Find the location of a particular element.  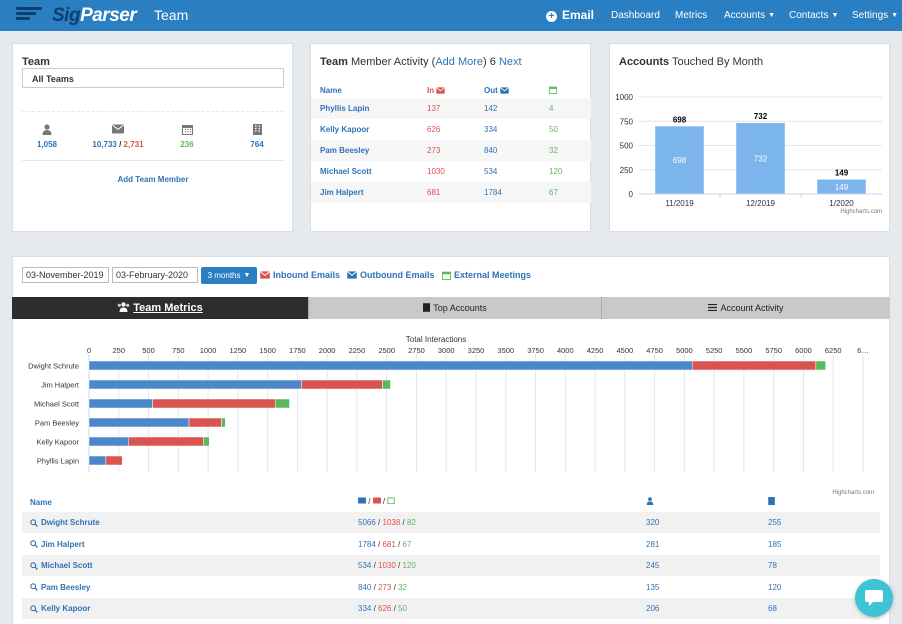

member-name-link: Kelly Kapoor is located at coordinates (60, 608).